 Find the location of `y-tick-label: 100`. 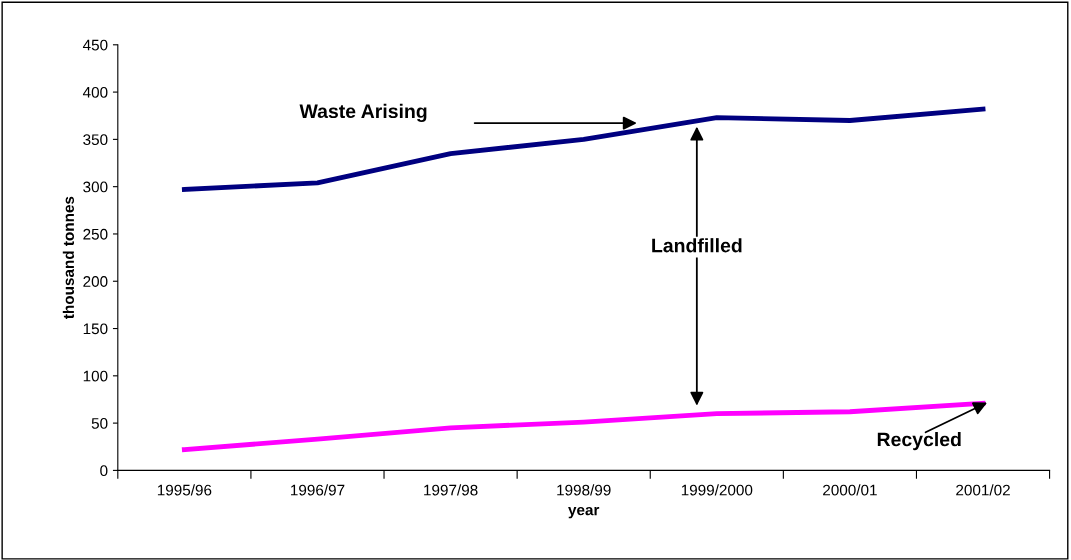

y-tick-label: 100 is located at coordinates (95, 376).